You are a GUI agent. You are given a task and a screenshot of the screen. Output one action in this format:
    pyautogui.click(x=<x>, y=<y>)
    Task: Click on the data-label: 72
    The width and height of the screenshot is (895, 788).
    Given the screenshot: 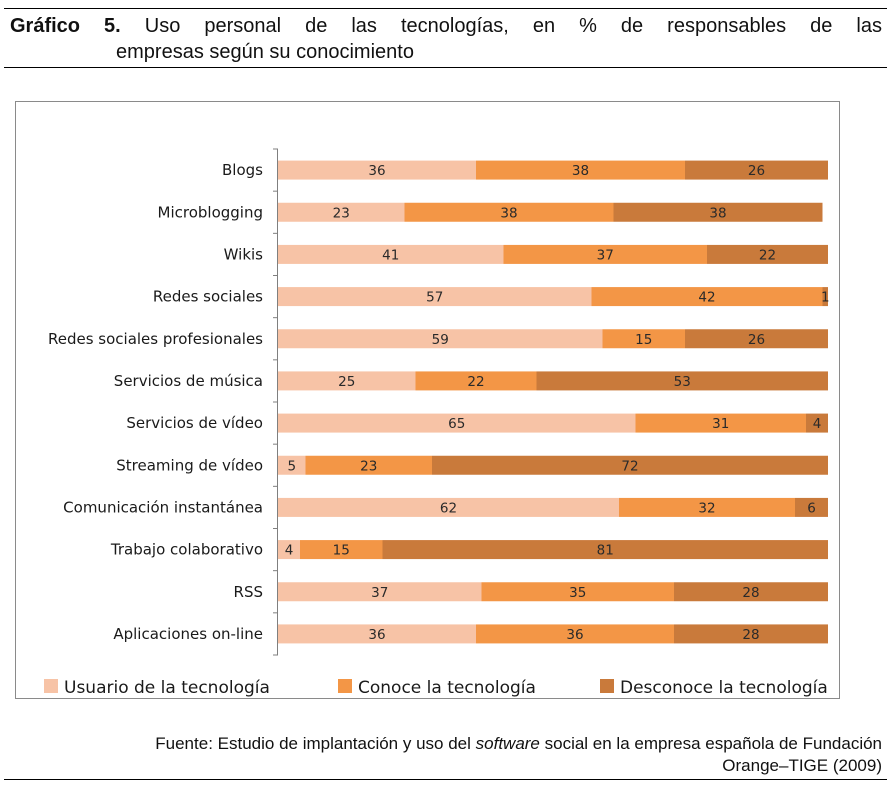 What is the action you would take?
    pyautogui.click(x=629, y=466)
    